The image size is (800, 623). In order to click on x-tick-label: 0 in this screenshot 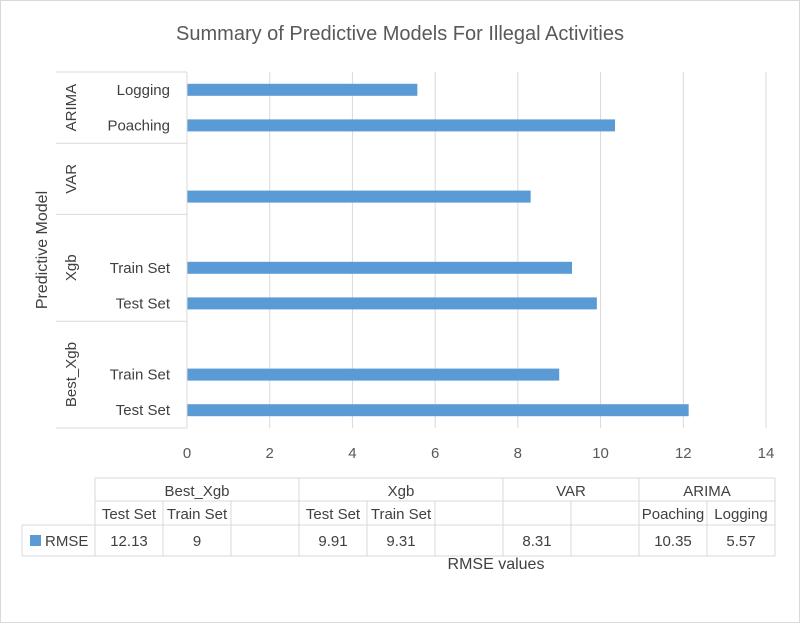, I will do `click(187, 453)`.